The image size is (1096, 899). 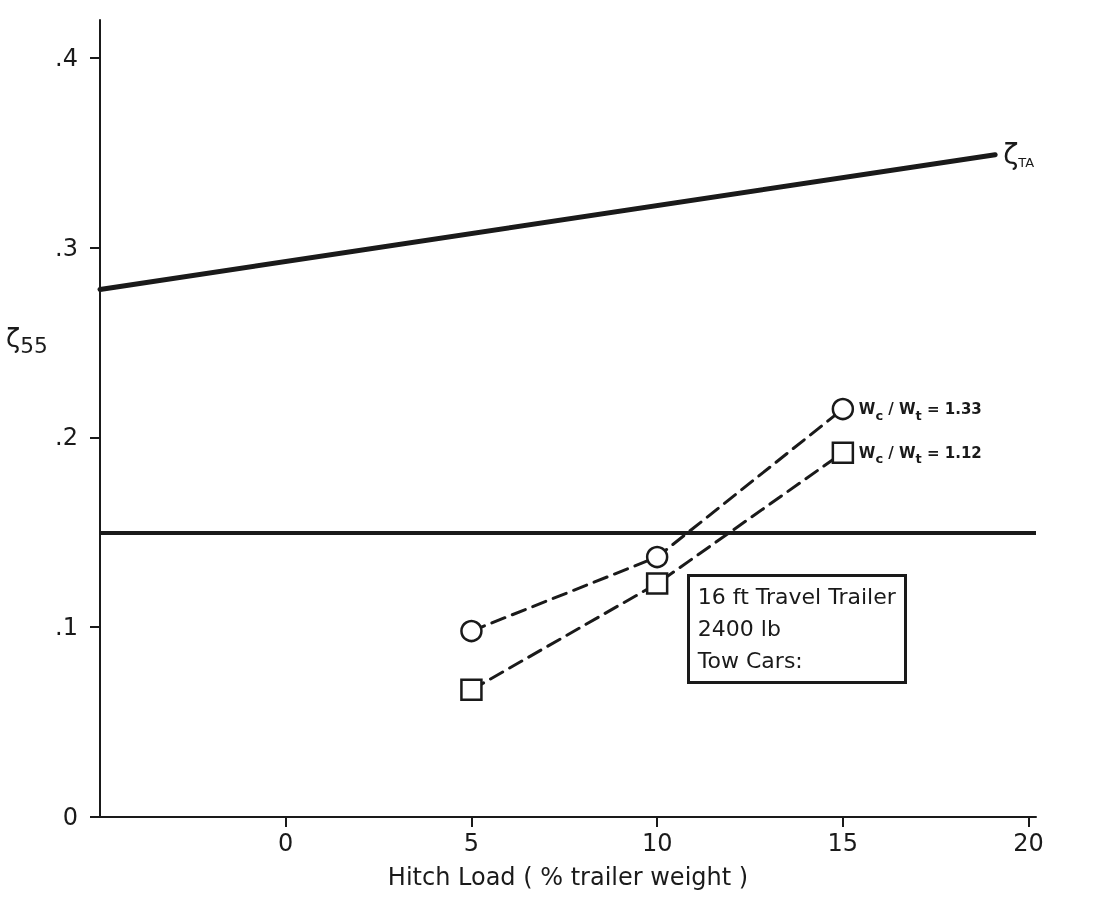 I want to click on x-tick-label: 0, so click(x=286, y=843).